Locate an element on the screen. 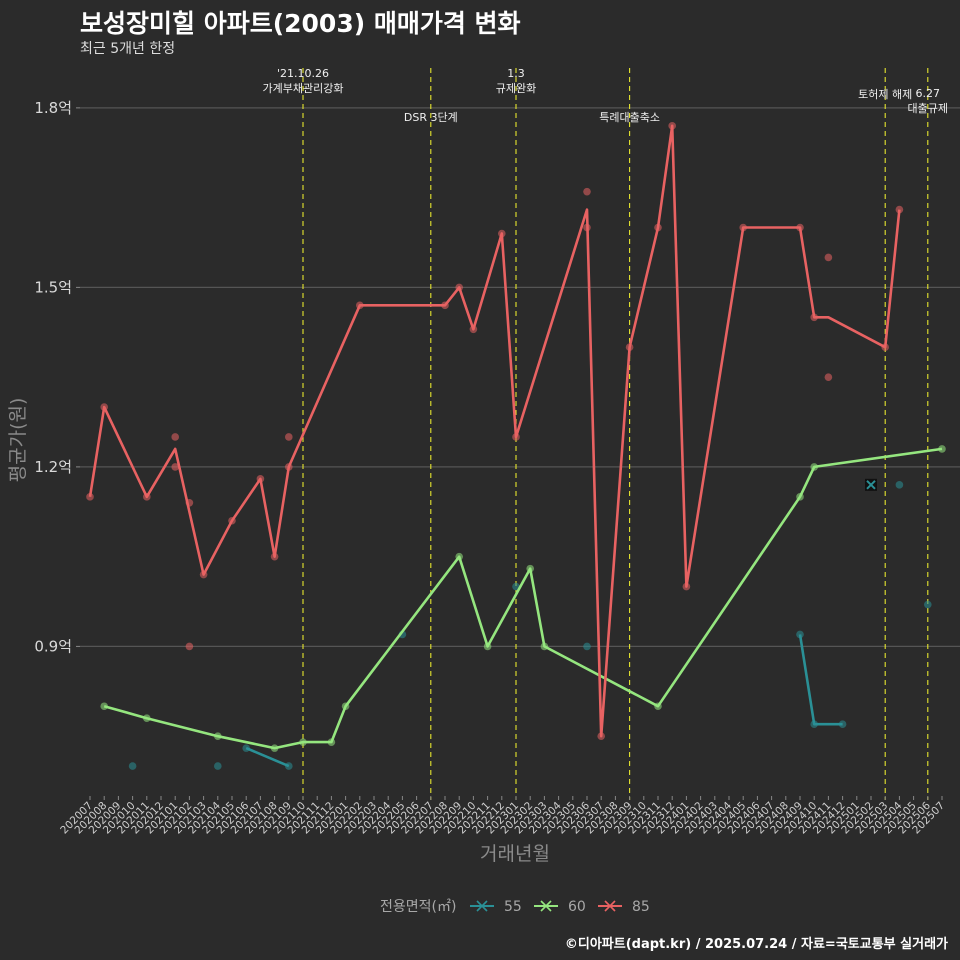 Image resolution: width=960 pixels, height=960 pixels. chart-title: 보성장미힐 아파트(2003) 매매가격 변화 is located at coordinates (300, 23).